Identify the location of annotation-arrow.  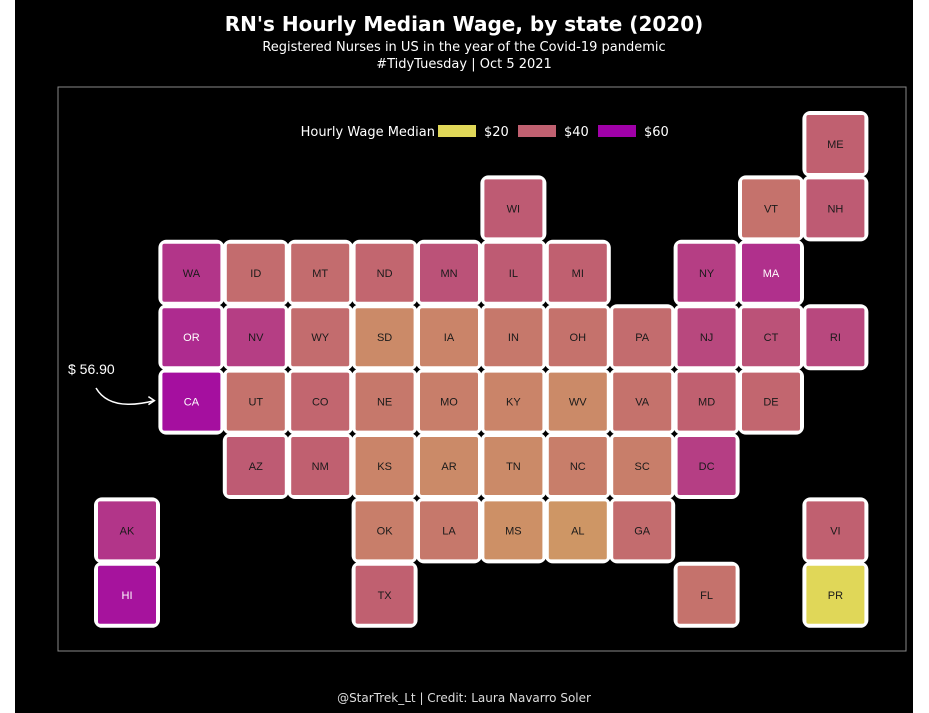
(125, 396).